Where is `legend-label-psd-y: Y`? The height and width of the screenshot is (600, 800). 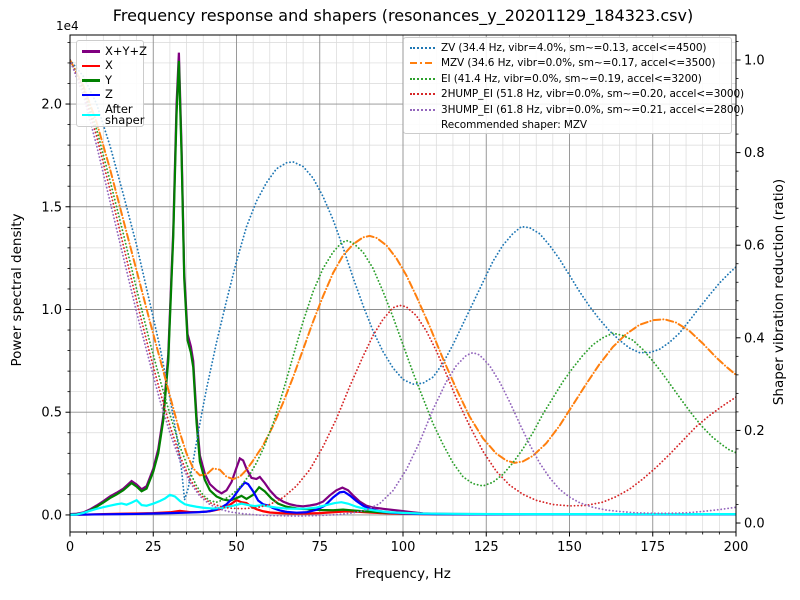 legend-label-psd-y: Y is located at coordinates (109, 79).